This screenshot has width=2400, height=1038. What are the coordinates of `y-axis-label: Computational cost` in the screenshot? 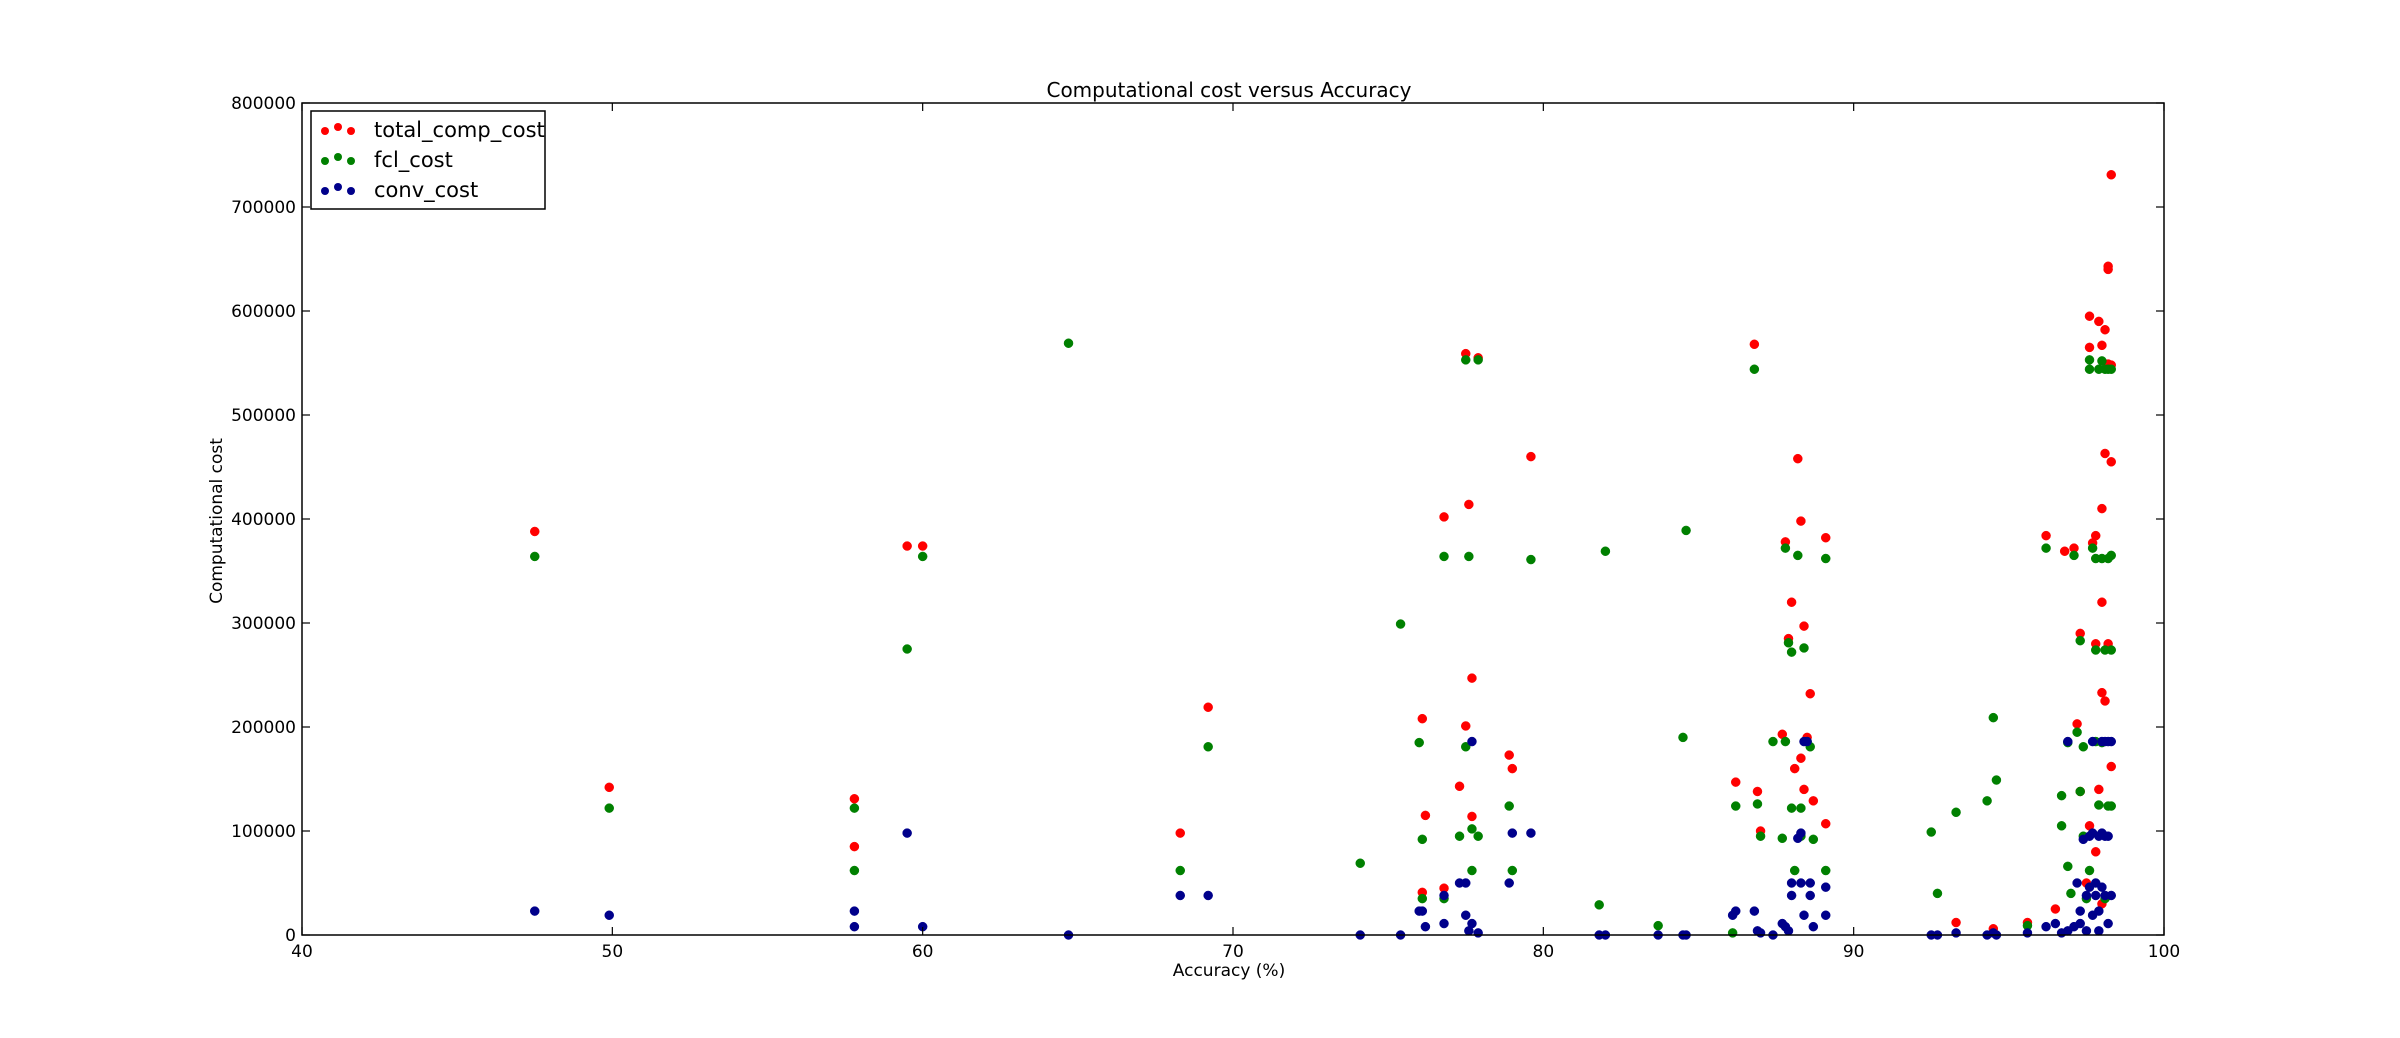 It's located at (217, 521).